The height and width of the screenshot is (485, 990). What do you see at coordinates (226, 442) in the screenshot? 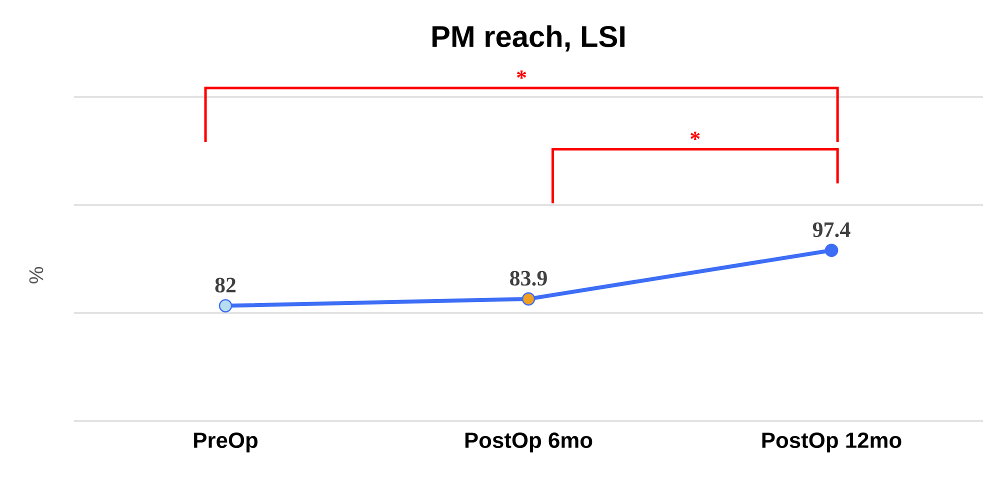
I see `x-tick-label: PreOp` at bounding box center [226, 442].